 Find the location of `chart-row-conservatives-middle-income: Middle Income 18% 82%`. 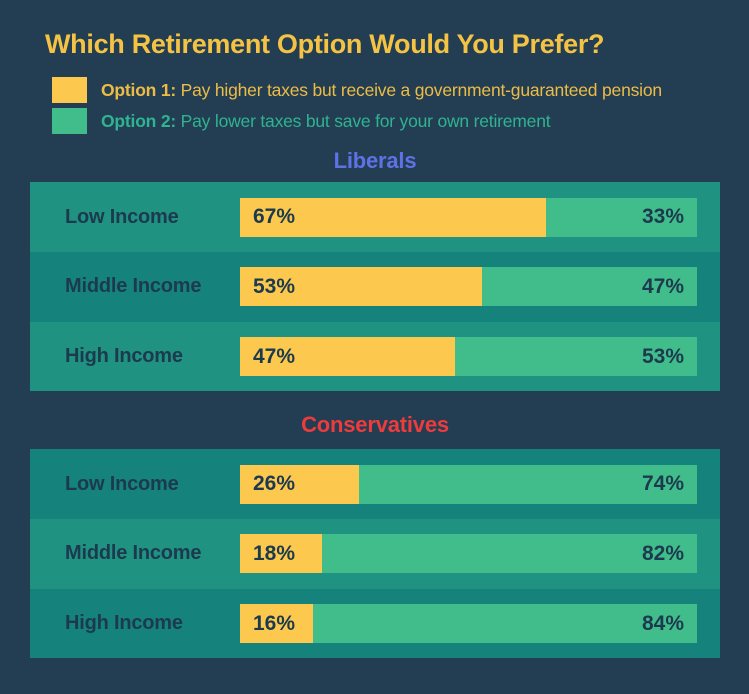

chart-row-conservatives-middle-income: Middle Income 18% 82% is located at coordinates (375, 554).